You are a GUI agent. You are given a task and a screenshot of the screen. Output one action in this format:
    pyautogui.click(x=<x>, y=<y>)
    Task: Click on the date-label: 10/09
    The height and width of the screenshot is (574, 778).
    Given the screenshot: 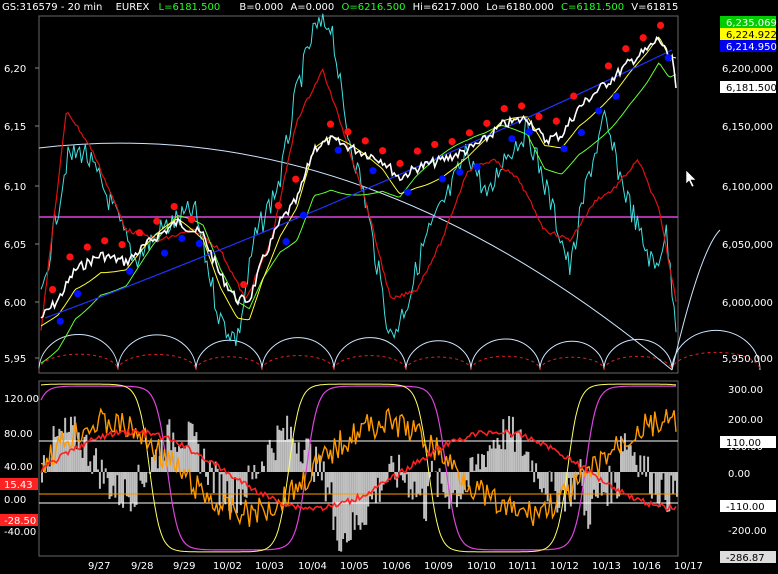 What is the action you would take?
    pyautogui.click(x=438, y=566)
    